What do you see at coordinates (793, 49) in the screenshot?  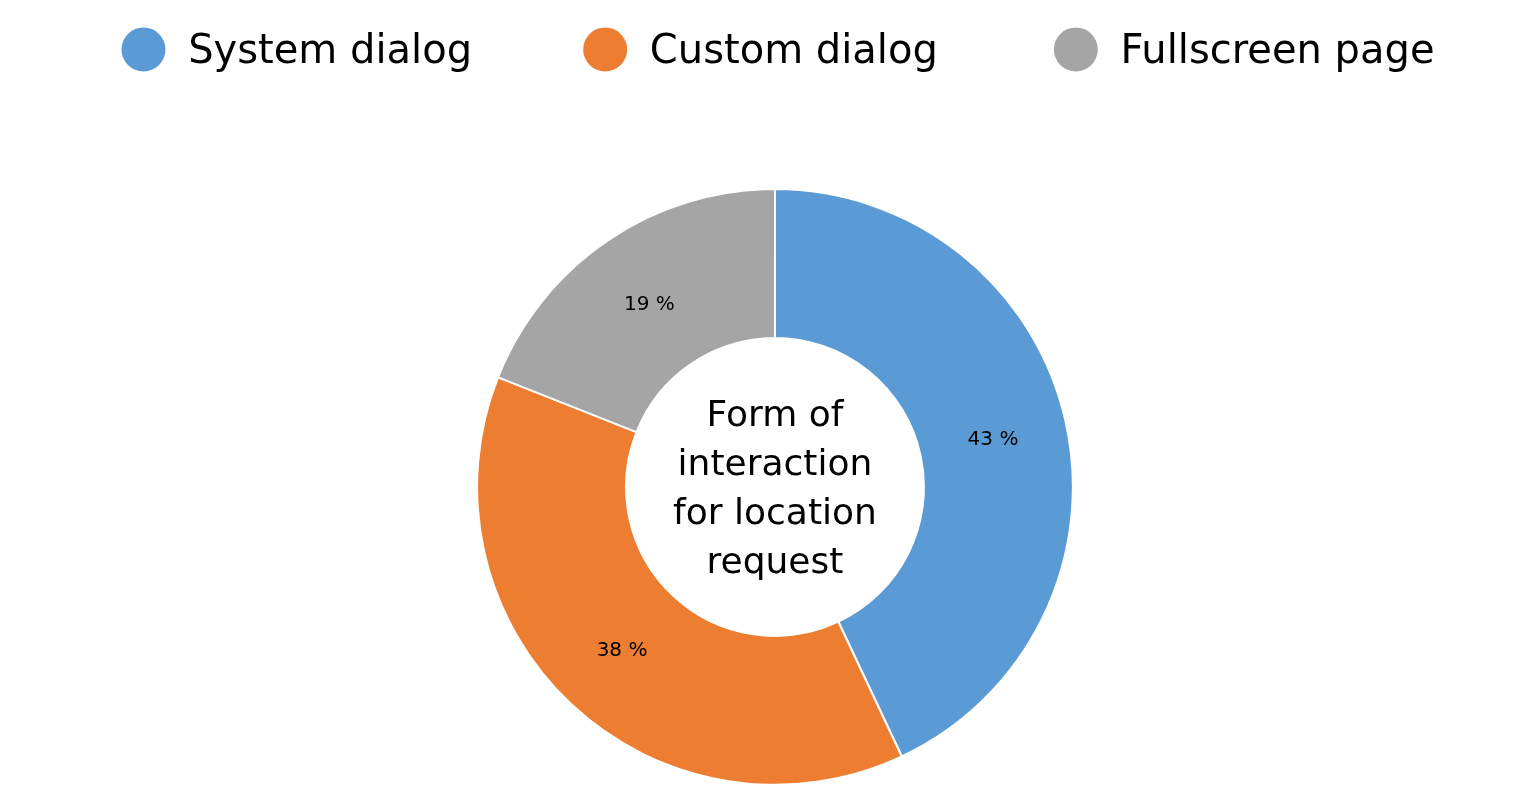 I see `legend-label: Custom dialog` at bounding box center [793, 49].